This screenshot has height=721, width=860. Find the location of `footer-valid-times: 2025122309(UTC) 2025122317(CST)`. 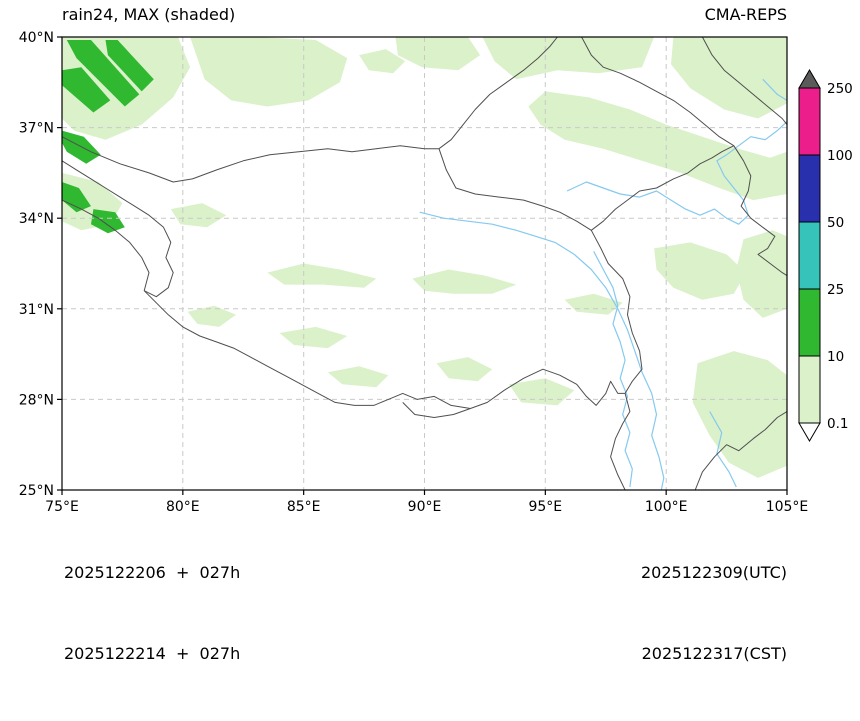

footer-valid-times: 2025122309(UTC) 2025122317(CST) is located at coordinates (714, 613).